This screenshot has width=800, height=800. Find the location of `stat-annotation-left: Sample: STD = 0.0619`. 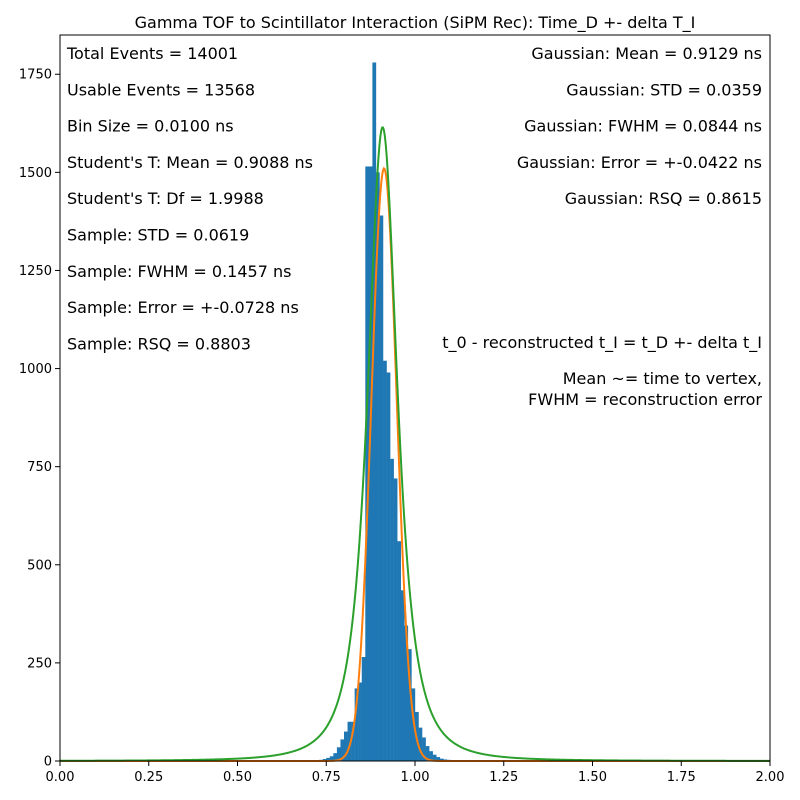

stat-annotation-left: Sample: STD = 0.0619 is located at coordinates (158, 235).